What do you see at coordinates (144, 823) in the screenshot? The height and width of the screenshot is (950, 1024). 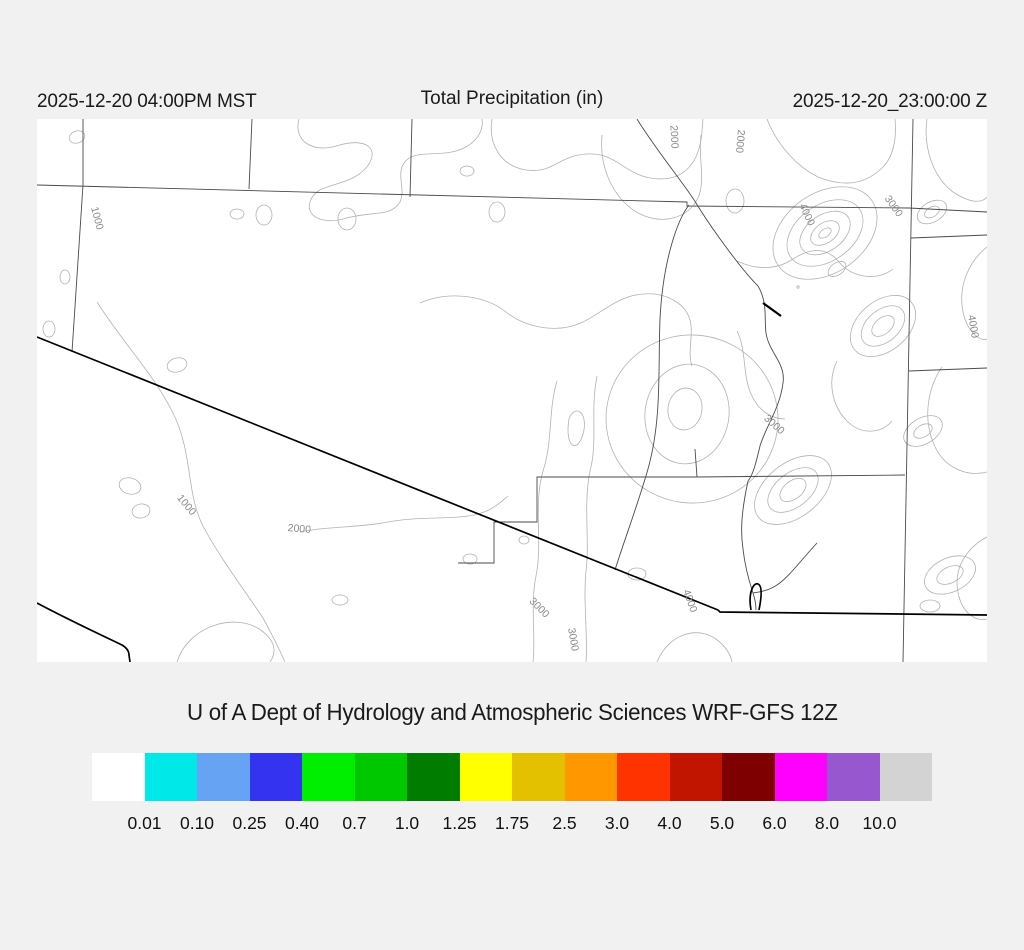 I see `colorbar-tick-label: 0.01` at bounding box center [144, 823].